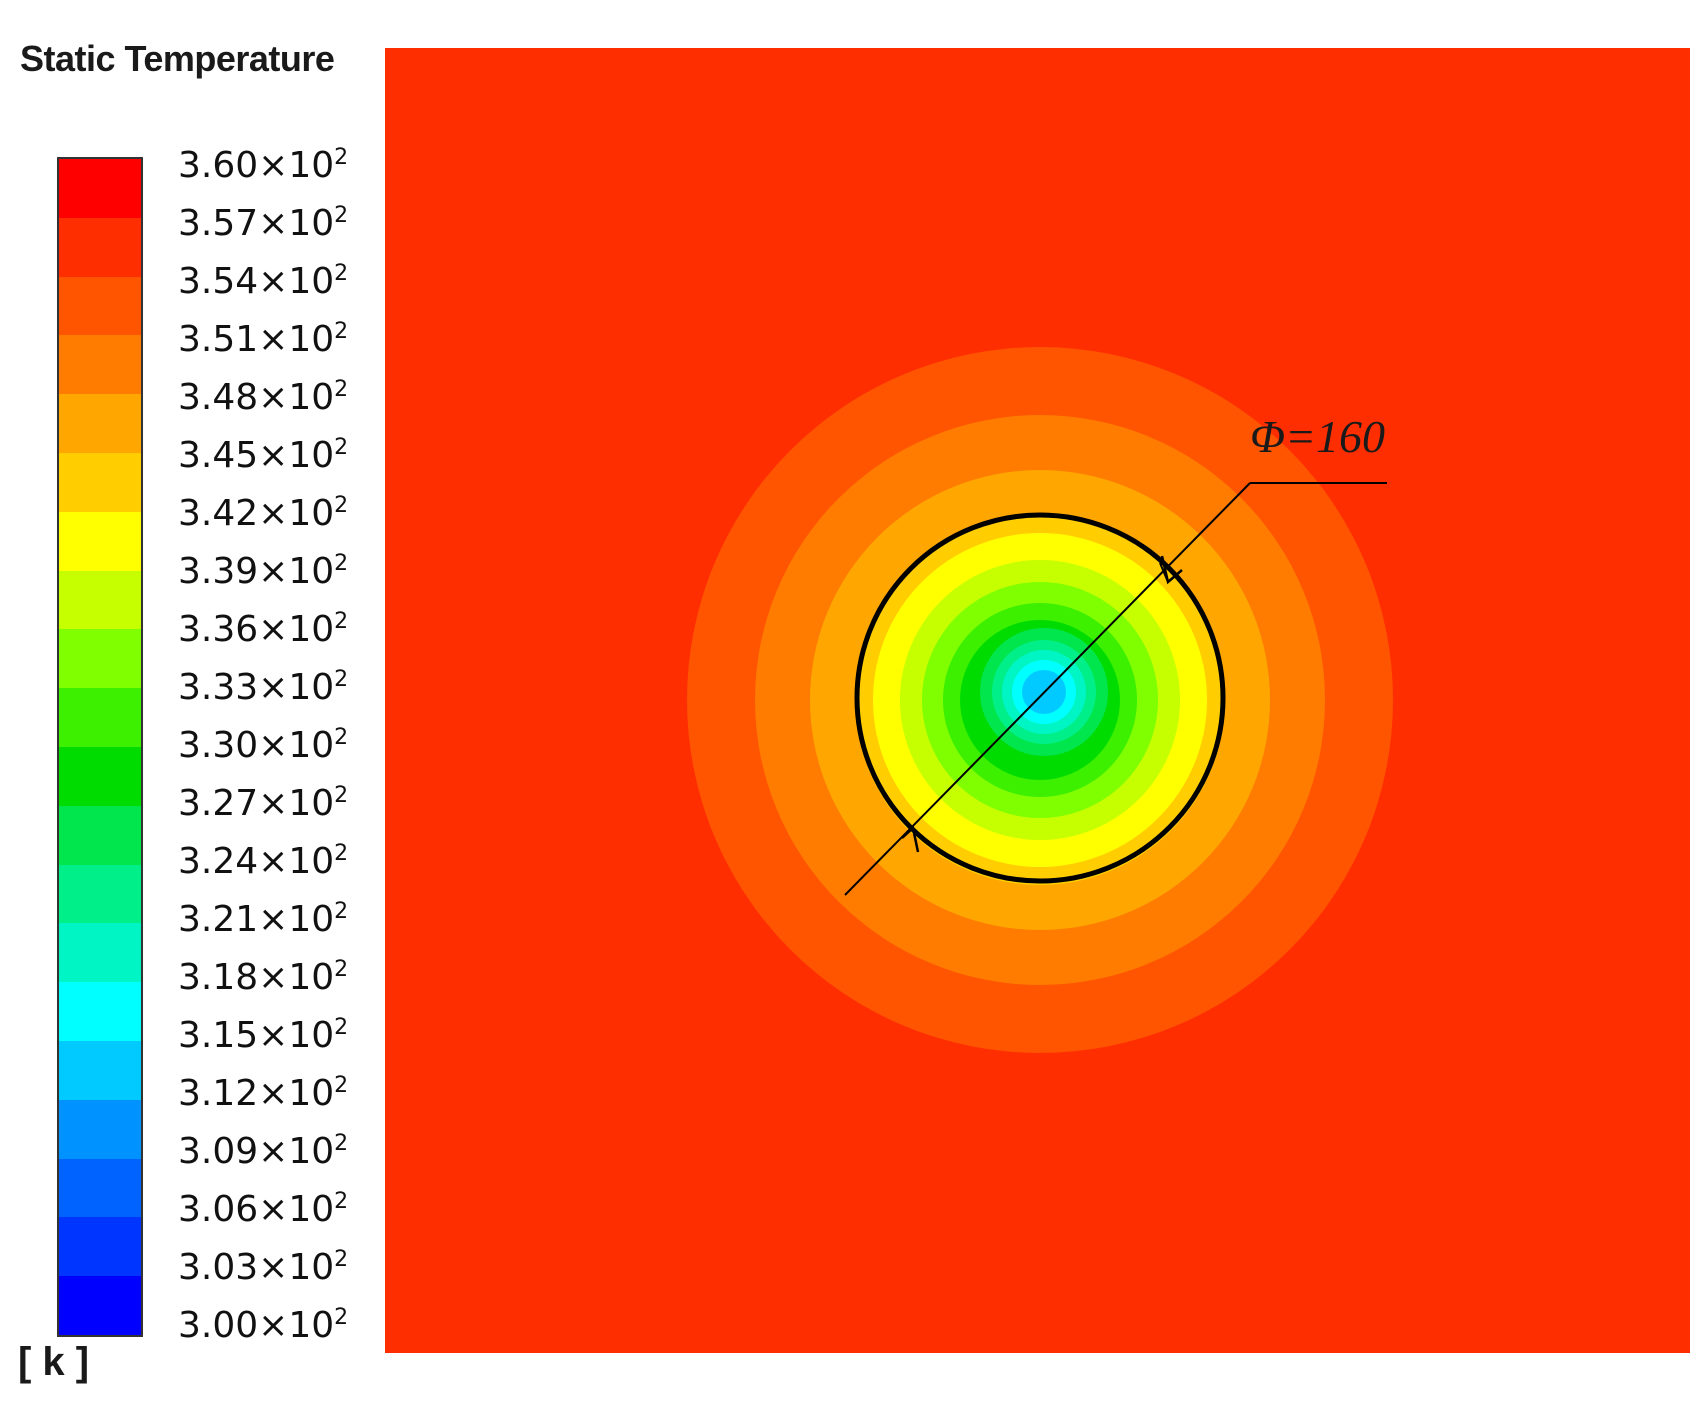 The image size is (1703, 1405). Describe the element at coordinates (263, 165) in the screenshot. I see `scale-label: 3.60×102` at that location.